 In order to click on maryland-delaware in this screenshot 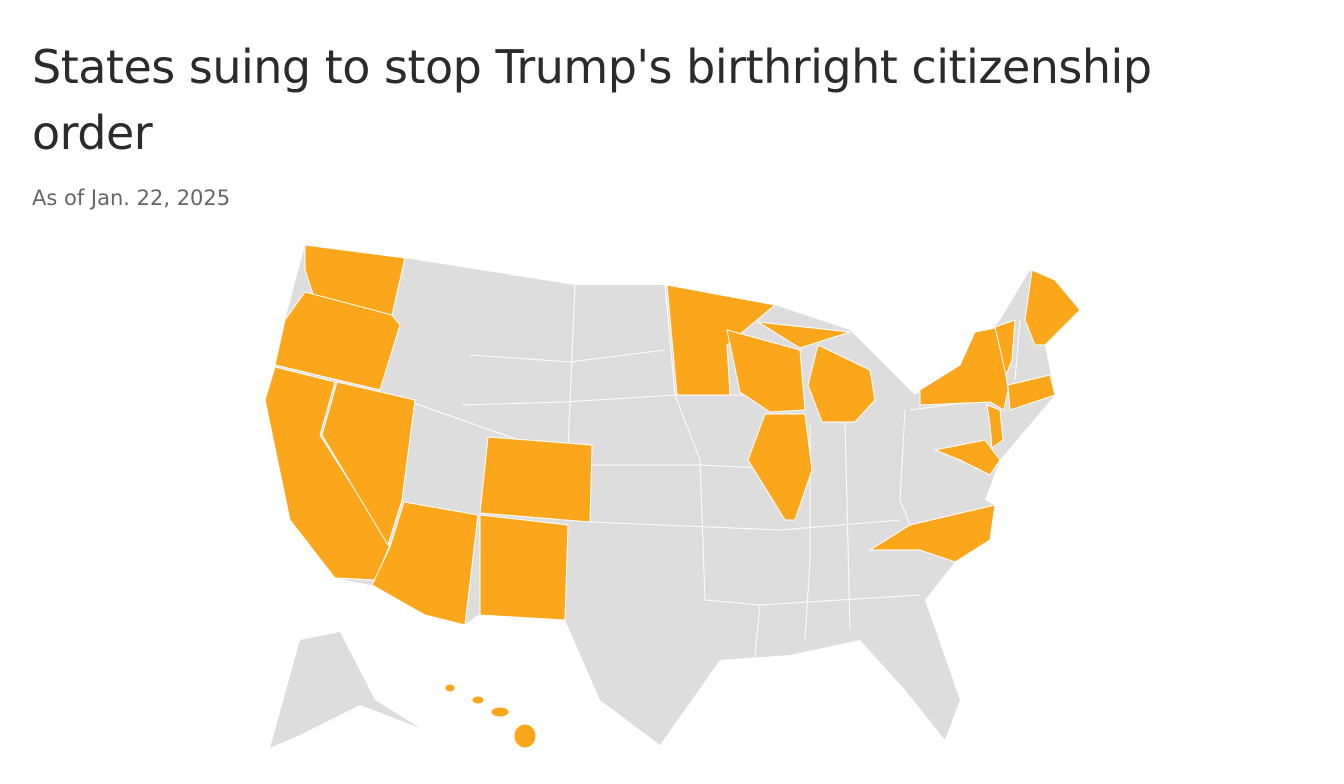, I will do `click(967, 457)`.